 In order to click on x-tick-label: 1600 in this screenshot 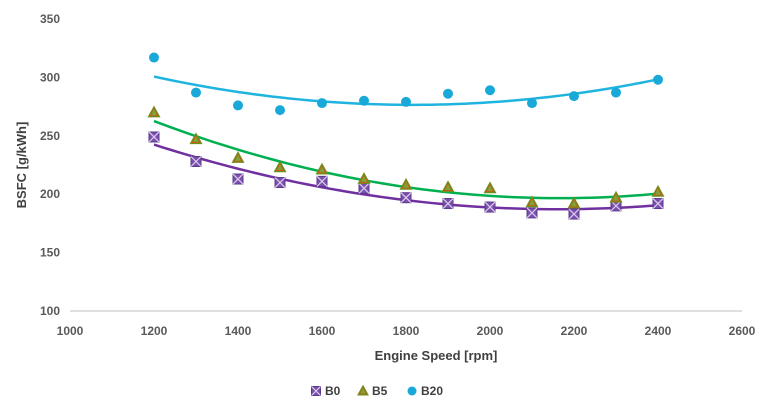, I will do `click(322, 331)`.